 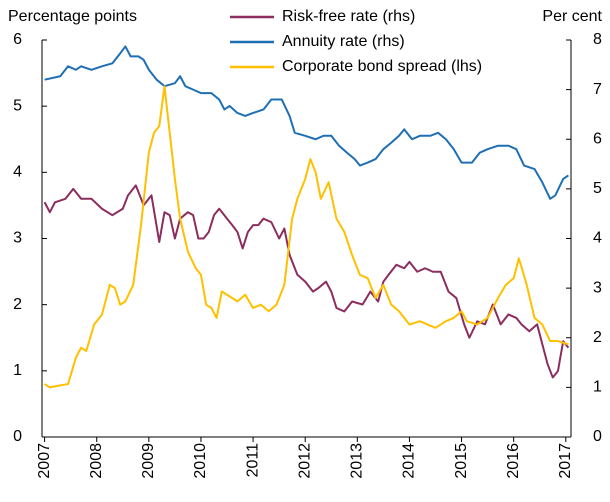 What do you see at coordinates (409, 461) in the screenshot?
I see `x-tick-label: 2014` at bounding box center [409, 461].